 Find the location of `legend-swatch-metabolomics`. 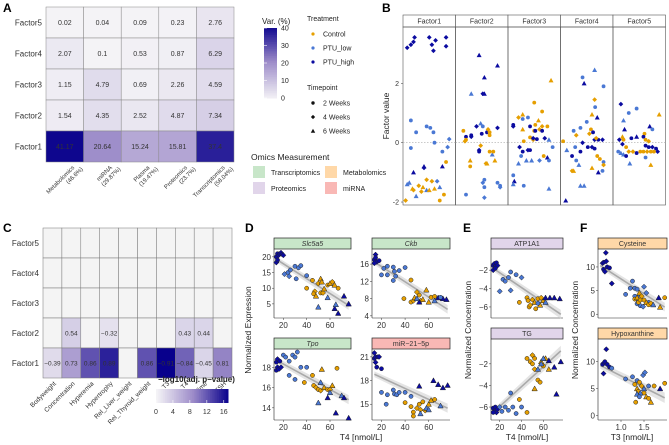

legend-swatch-metabolomics is located at coordinates (331, 172).